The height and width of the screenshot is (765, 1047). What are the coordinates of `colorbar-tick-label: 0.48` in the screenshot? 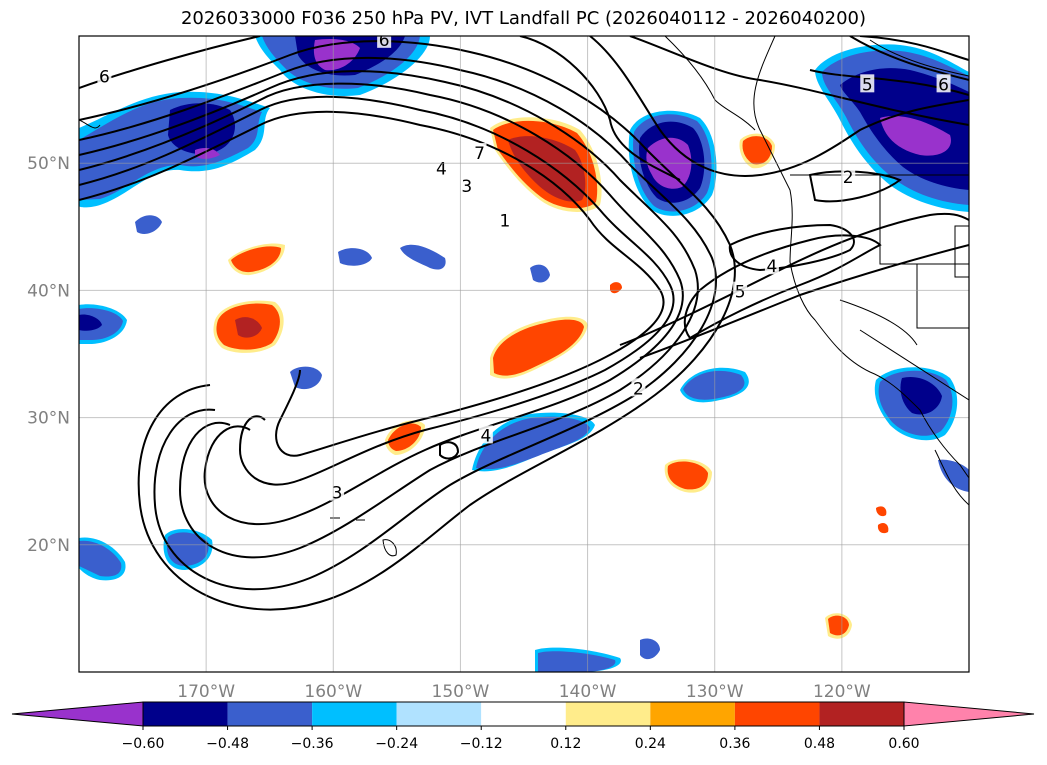 It's located at (819, 744).